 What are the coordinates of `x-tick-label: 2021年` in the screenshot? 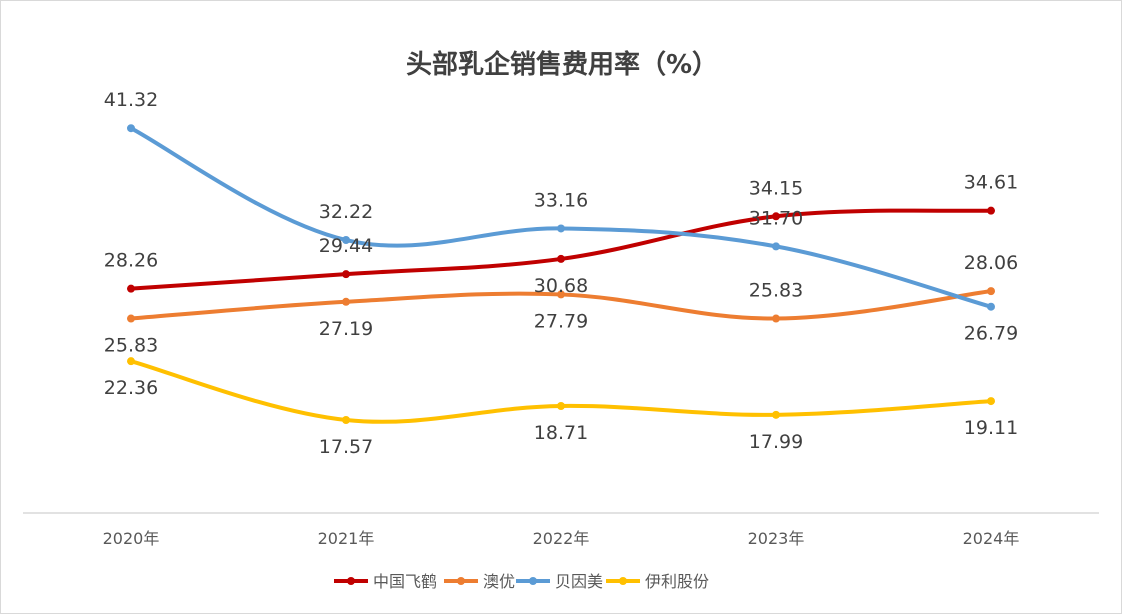 It's located at (346, 538).